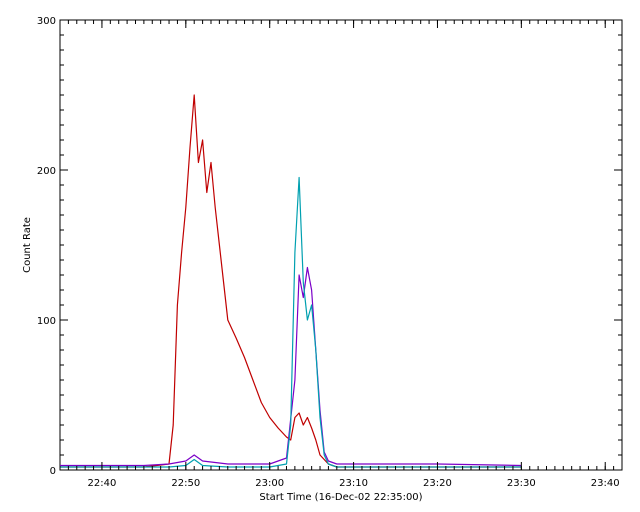 The image size is (640, 512). What do you see at coordinates (353, 483) in the screenshot?
I see `x-tick-label: 23:10` at bounding box center [353, 483].